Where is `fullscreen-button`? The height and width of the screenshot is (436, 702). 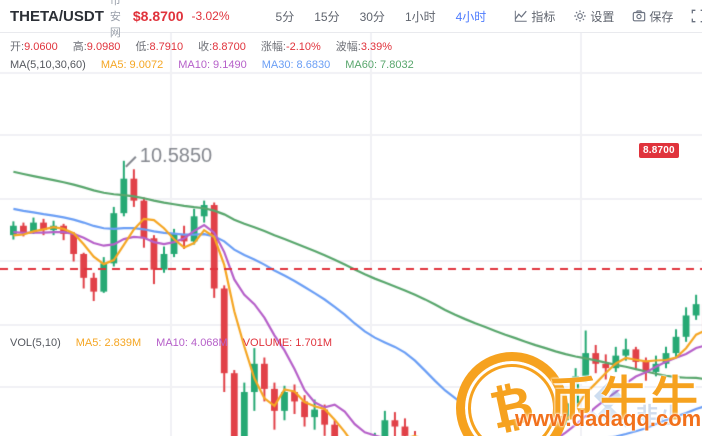
fullscreen-button is located at coordinates (696, 16).